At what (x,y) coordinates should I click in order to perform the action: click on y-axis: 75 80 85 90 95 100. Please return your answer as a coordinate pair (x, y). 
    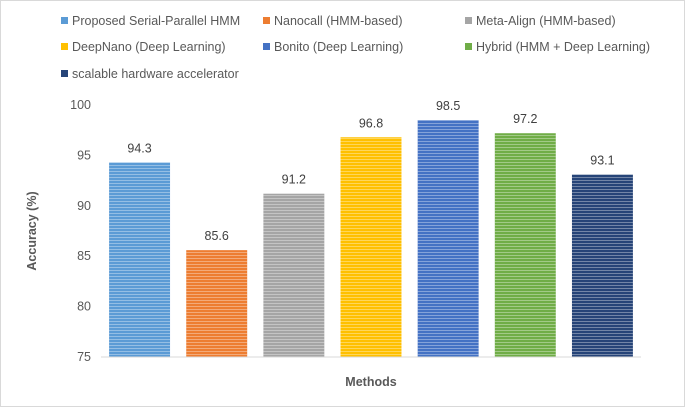
    Looking at the image, I should click on (80, 231).